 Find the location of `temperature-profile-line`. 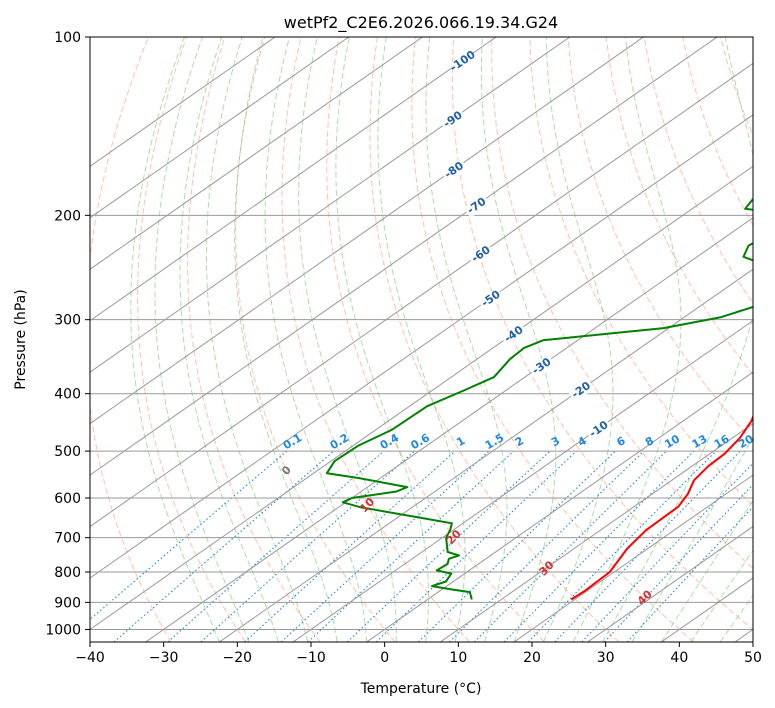

temperature-profile-line is located at coordinates (661, 507).